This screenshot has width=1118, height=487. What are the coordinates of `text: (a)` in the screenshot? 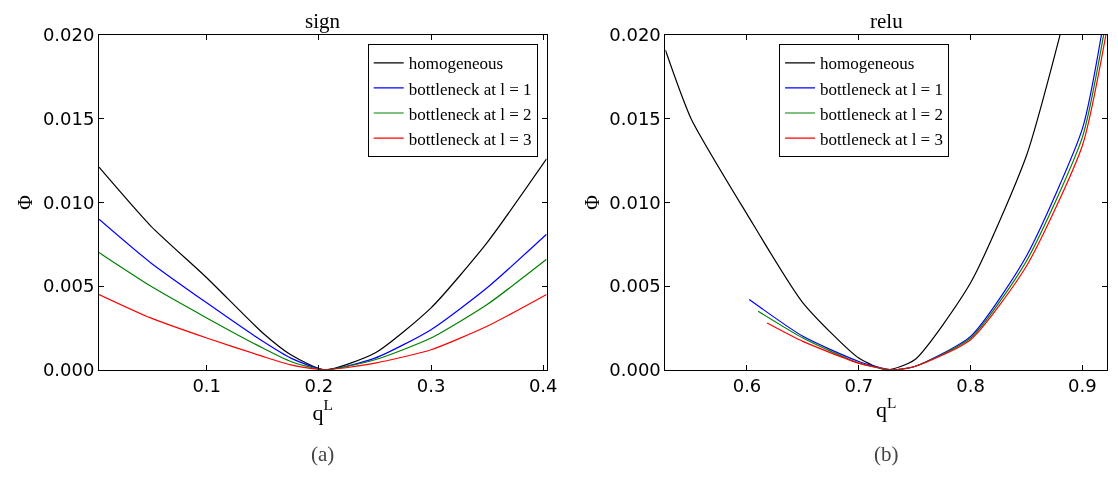 It's located at (323, 454).